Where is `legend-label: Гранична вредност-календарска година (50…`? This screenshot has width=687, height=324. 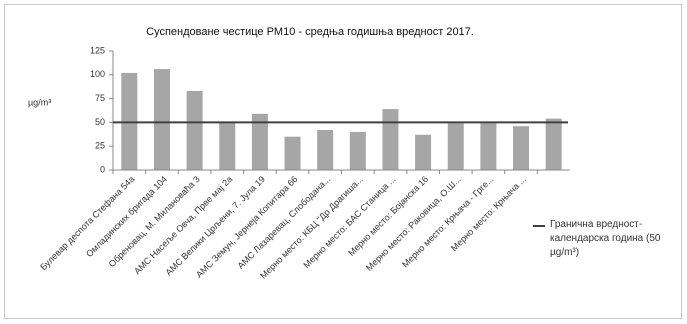 legend-label: Гранична вредност-календарска година (50… is located at coordinates (605, 238).